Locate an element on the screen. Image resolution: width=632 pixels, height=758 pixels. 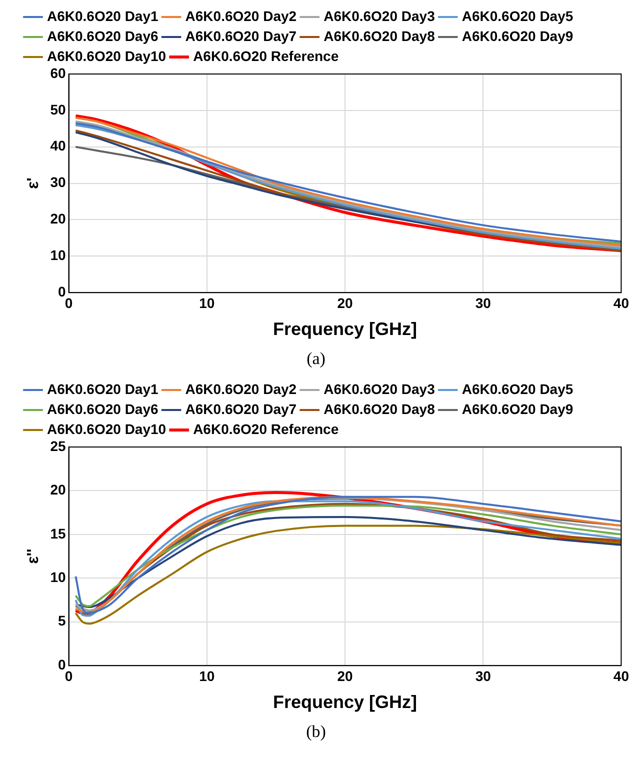
y-tick-label: 25 is located at coordinates (58, 446).